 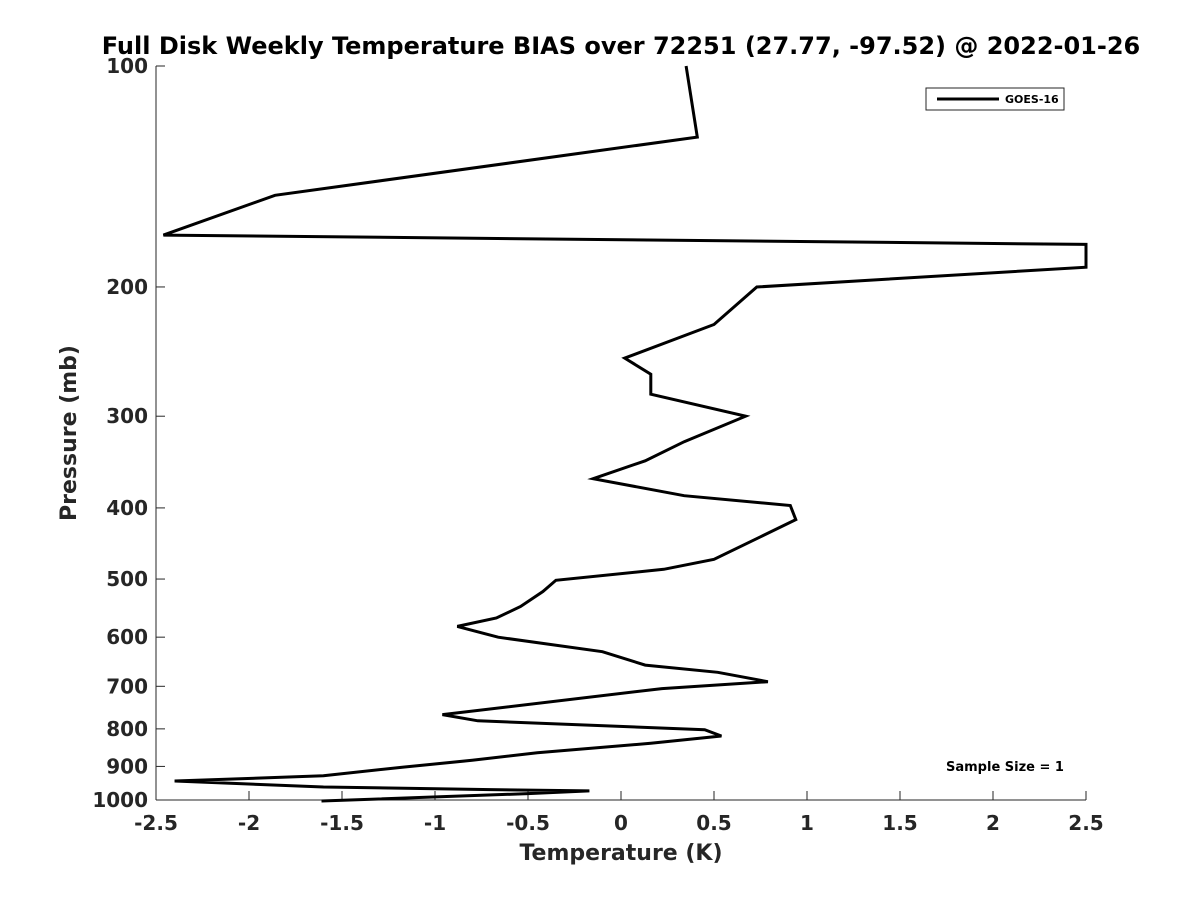 I want to click on y-tick-label: 100, so click(x=127, y=66).